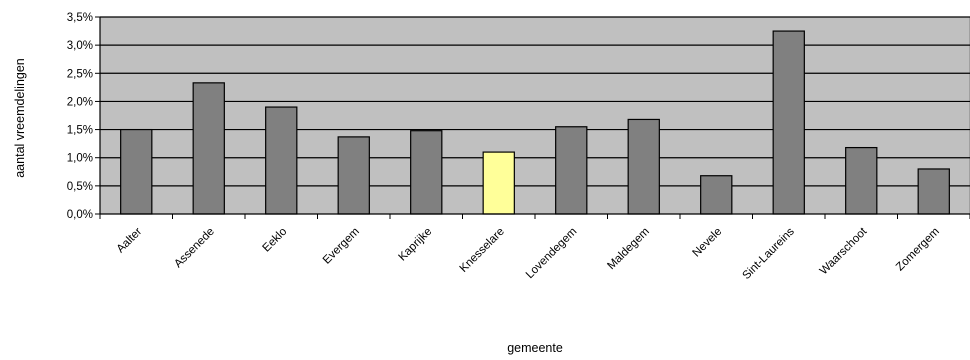 The image size is (970, 360). Describe the element at coordinates (844, 251) in the screenshot. I see `x-tick-label: Waarschoot` at that location.